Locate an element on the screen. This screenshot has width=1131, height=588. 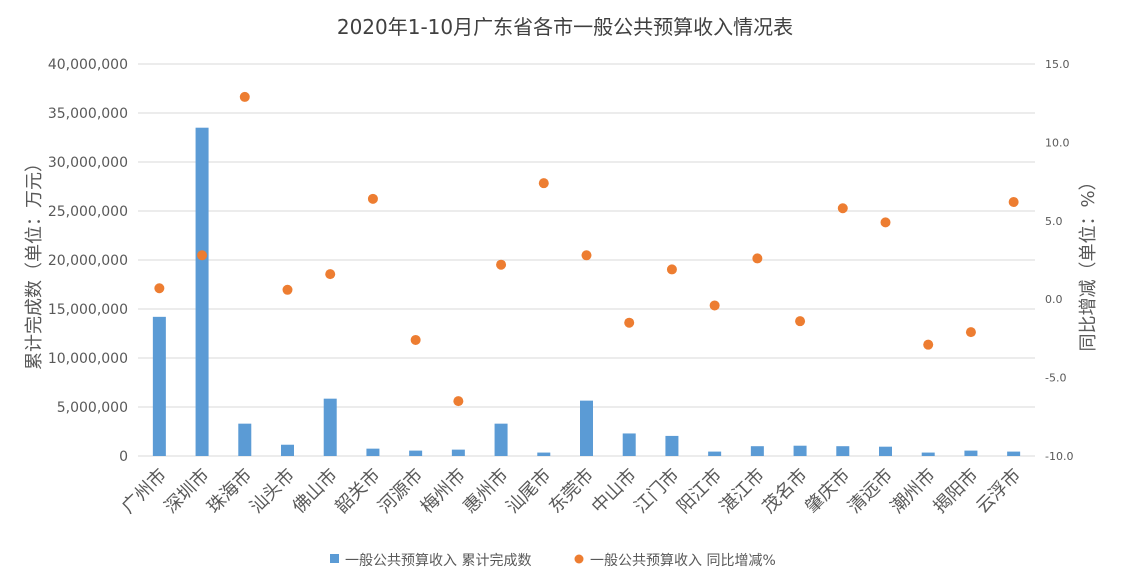
legend-bar-swatch is located at coordinates (334, 558).